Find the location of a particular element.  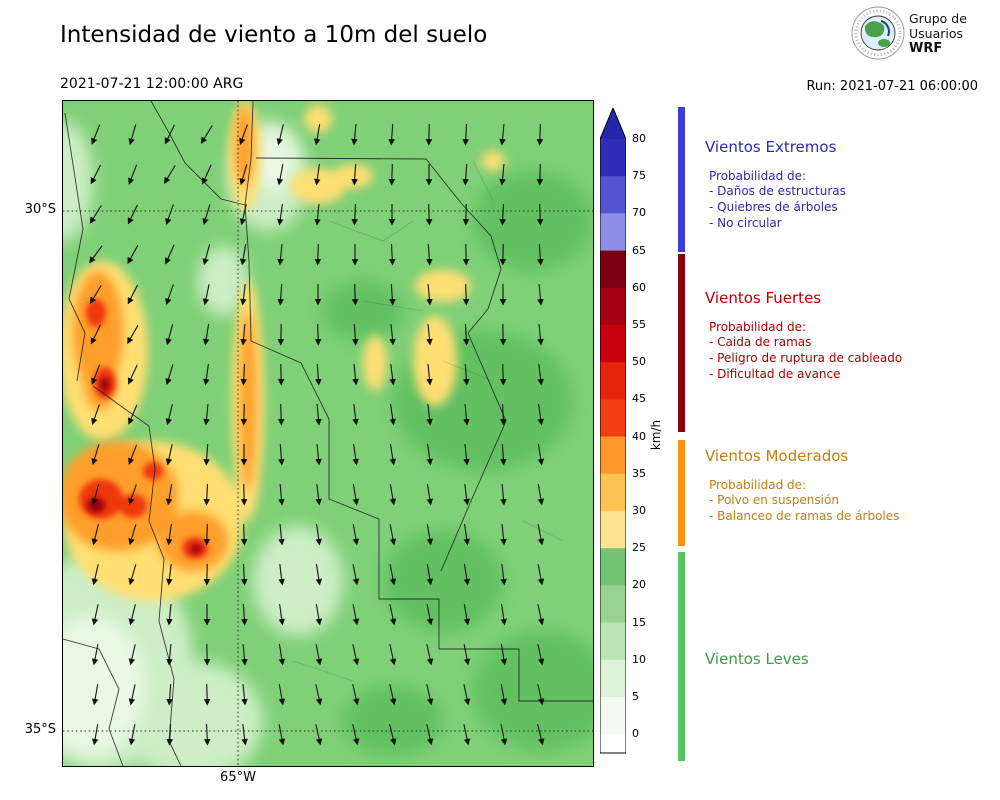

category-title: Vientos Fuertes is located at coordinates (763, 298).